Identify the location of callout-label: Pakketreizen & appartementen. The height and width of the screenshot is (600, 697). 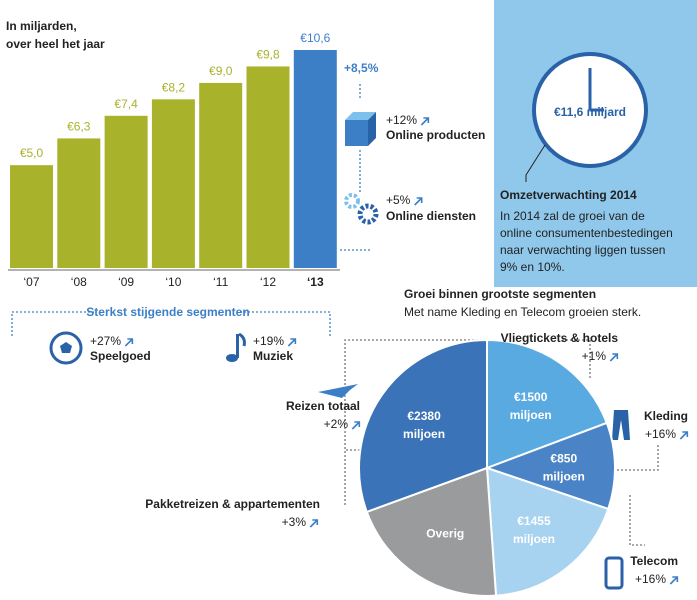
(232, 504).